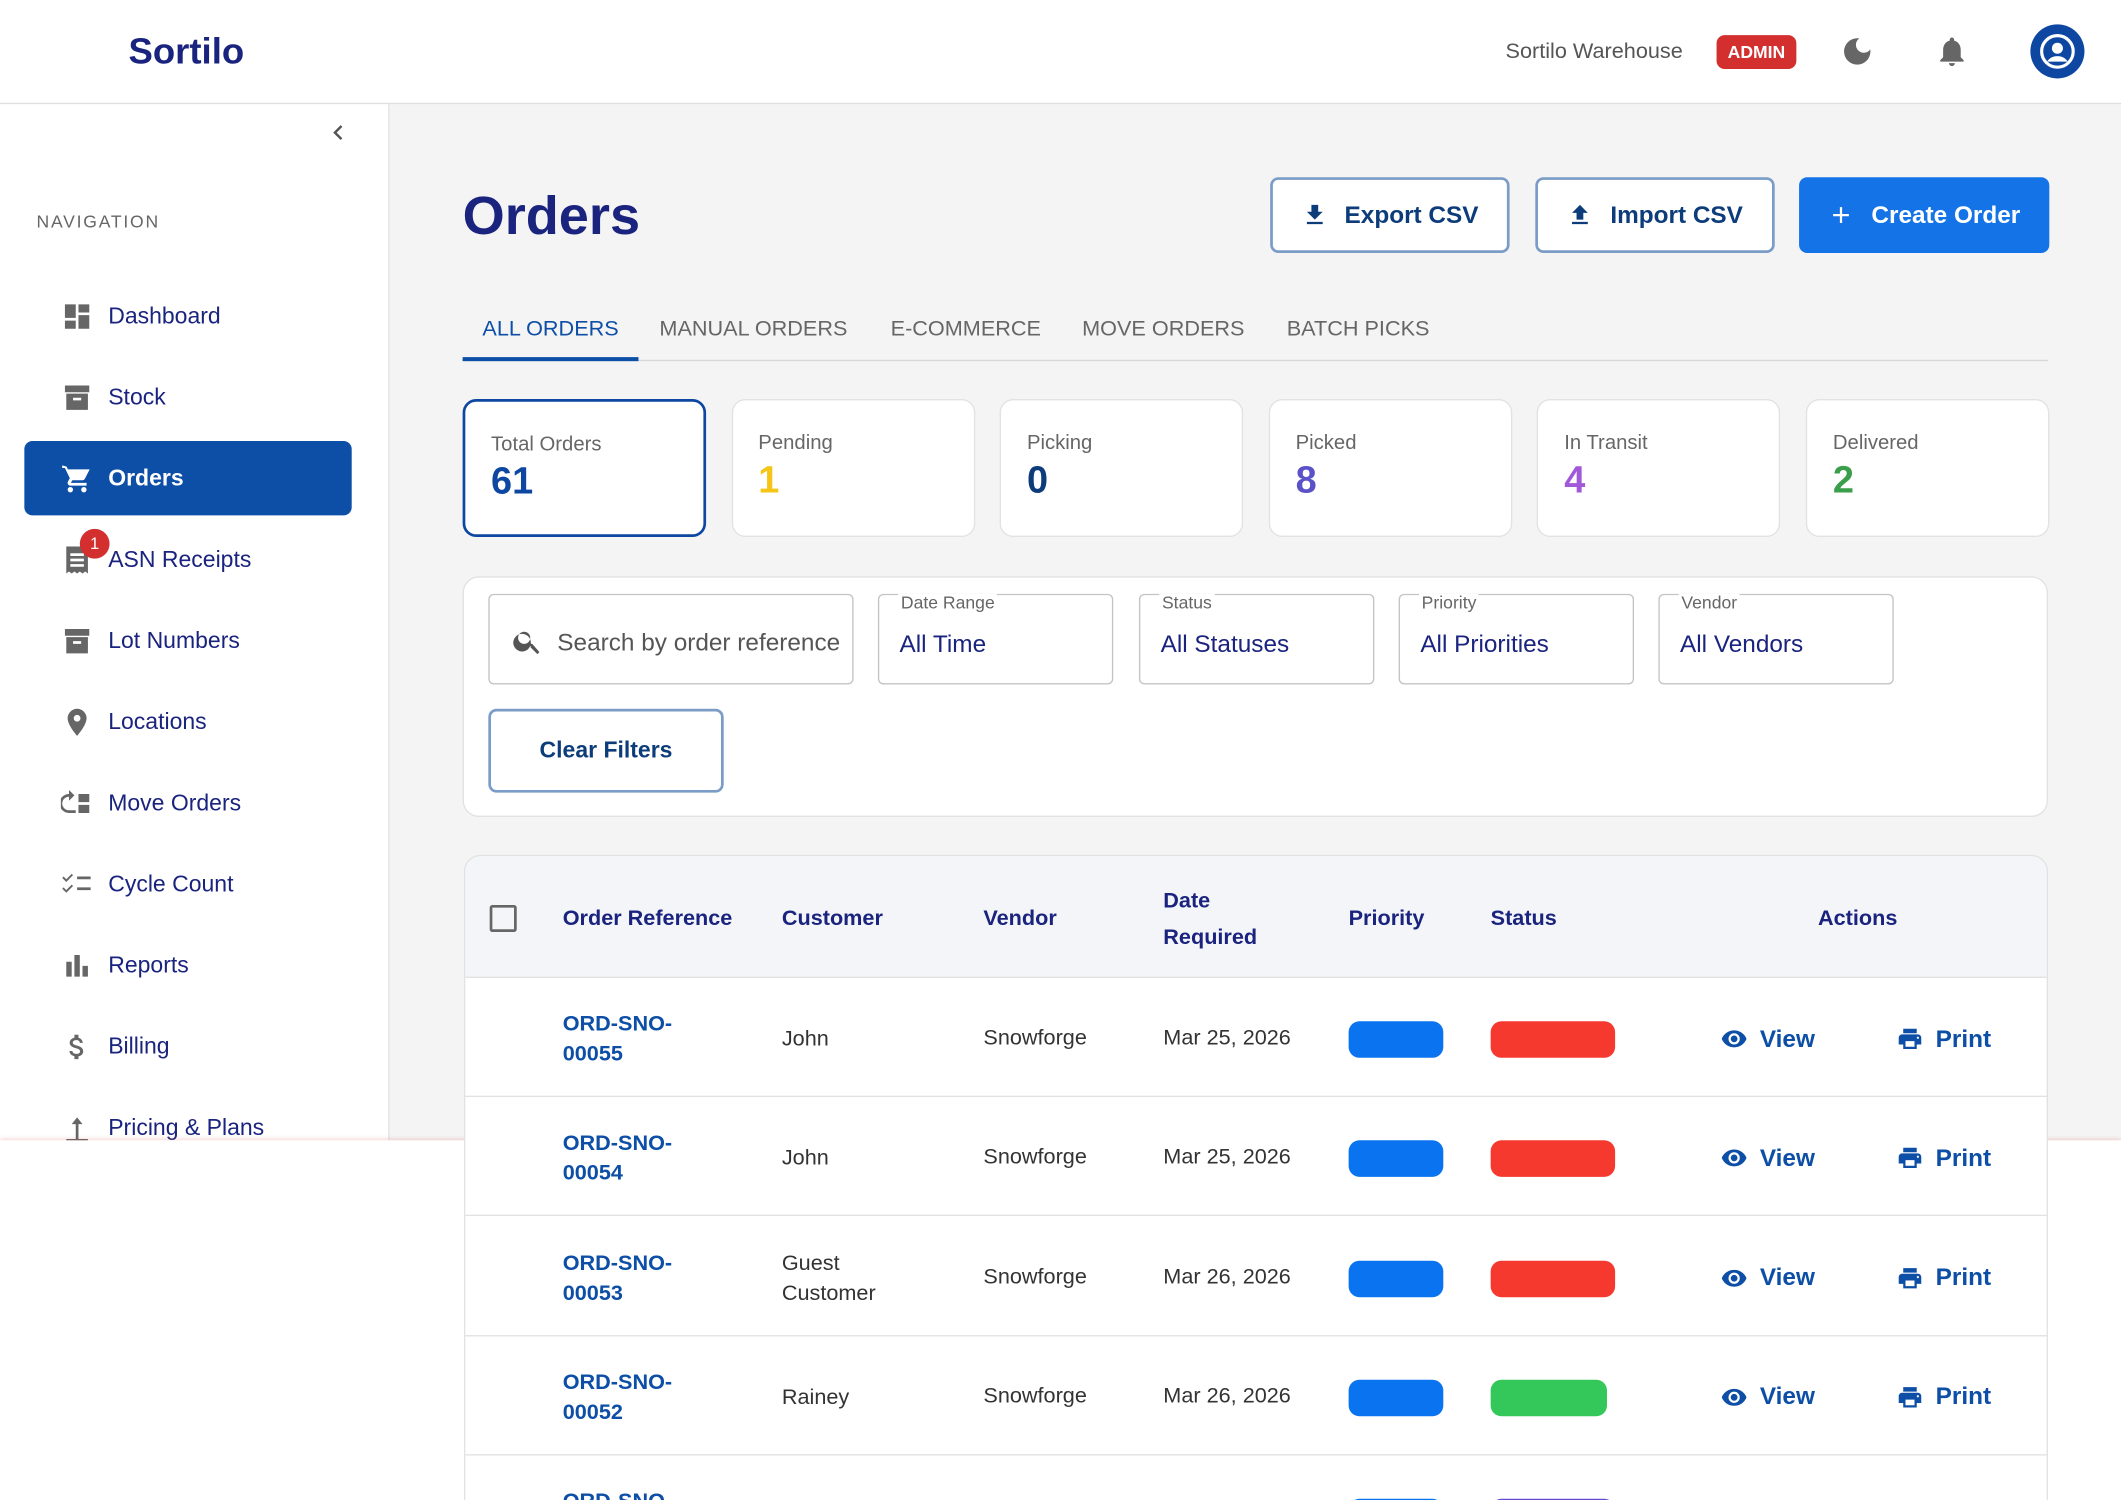 Image resolution: width=2121 pixels, height=1500 pixels. Describe the element at coordinates (1924, 215) in the screenshot. I see `action-button: Create Order` at that location.